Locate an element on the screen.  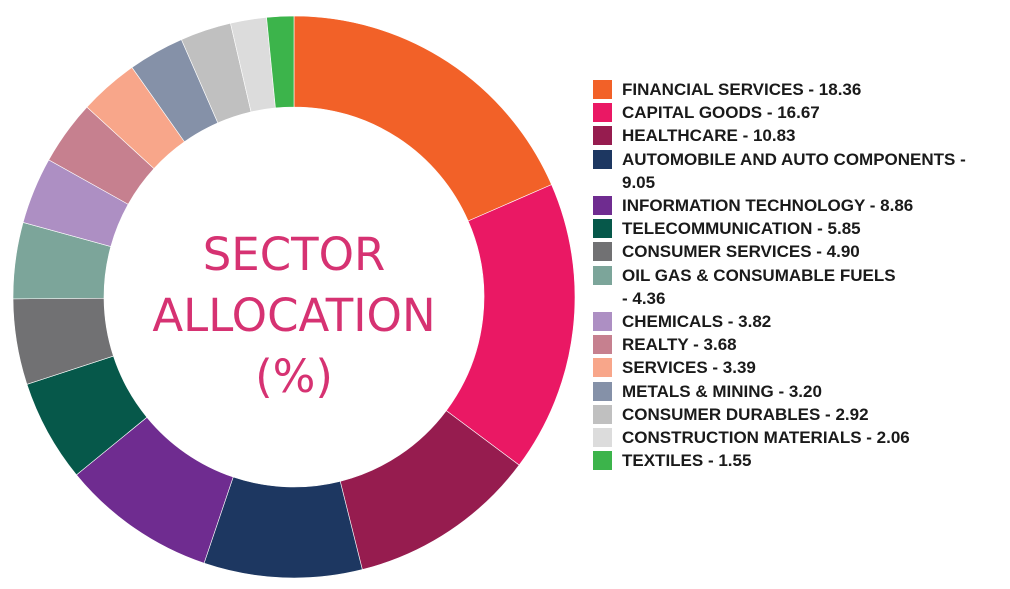
legend-item: CONSUMER SERVICES - 4.90 is located at coordinates (798, 251).